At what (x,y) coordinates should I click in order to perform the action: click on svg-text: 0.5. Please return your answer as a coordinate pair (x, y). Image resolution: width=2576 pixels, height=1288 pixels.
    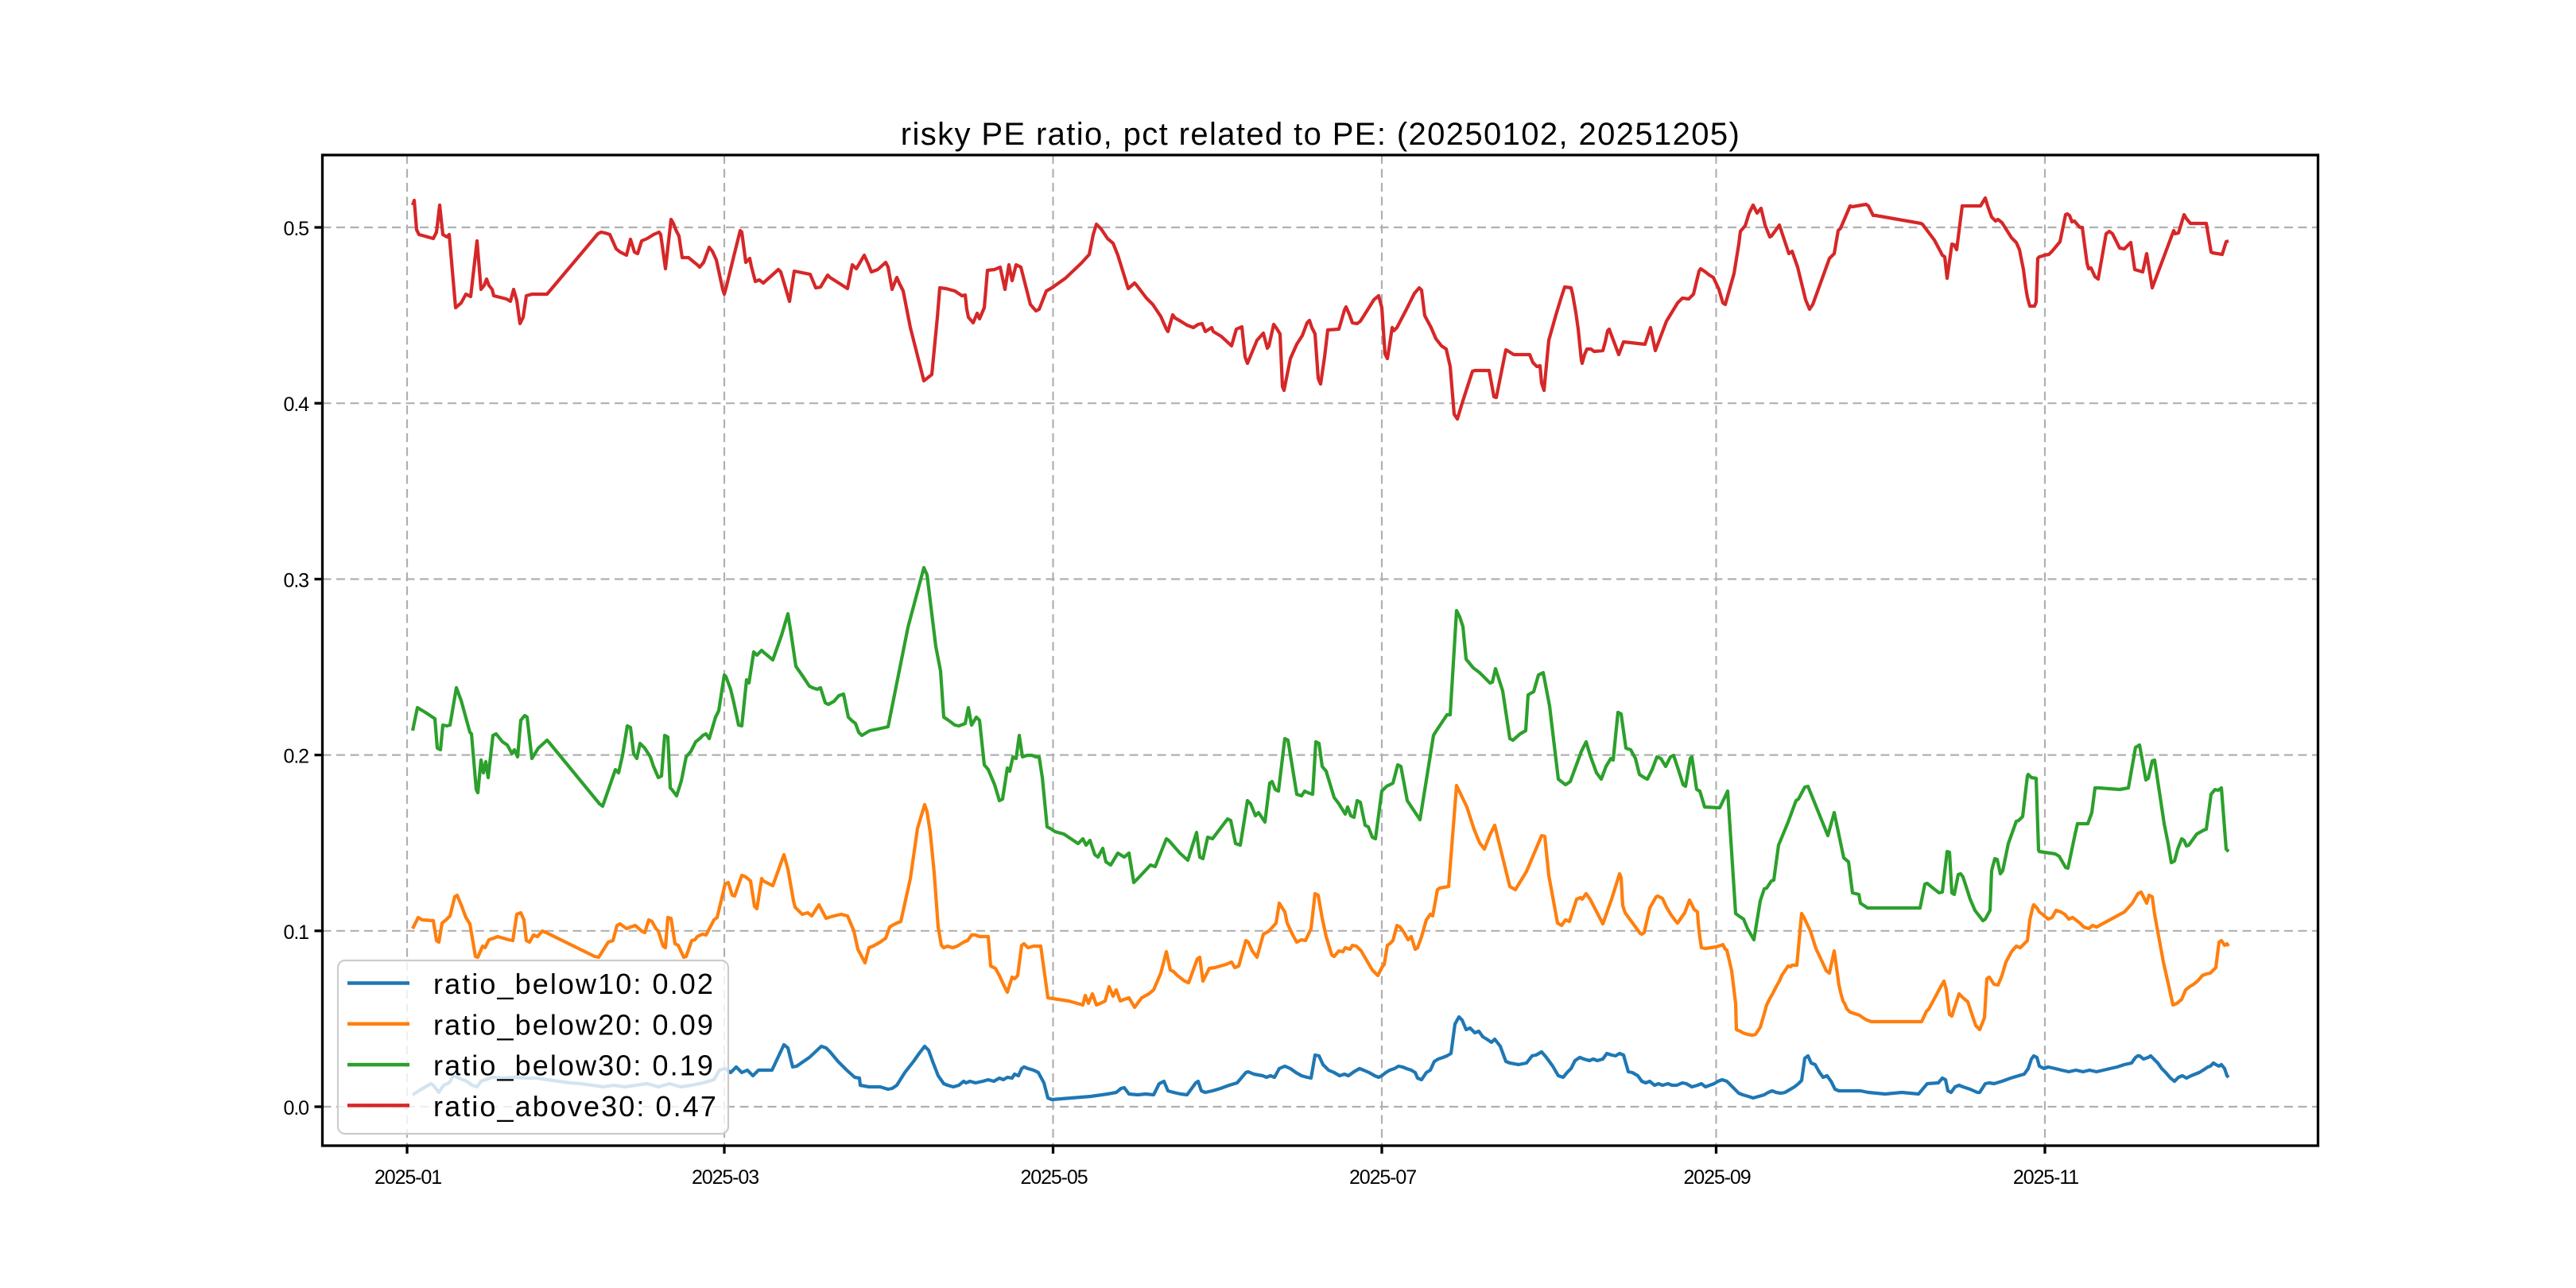
    Looking at the image, I should click on (296, 229).